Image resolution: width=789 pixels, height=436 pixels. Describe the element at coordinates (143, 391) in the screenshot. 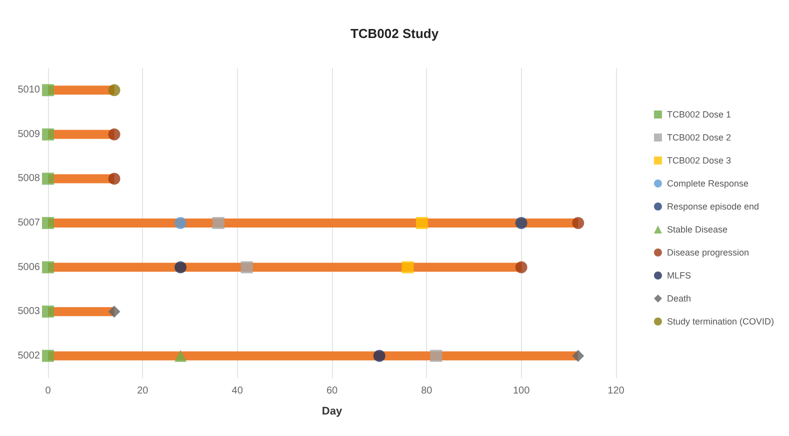

I see `x-tick-label: 20` at that location.